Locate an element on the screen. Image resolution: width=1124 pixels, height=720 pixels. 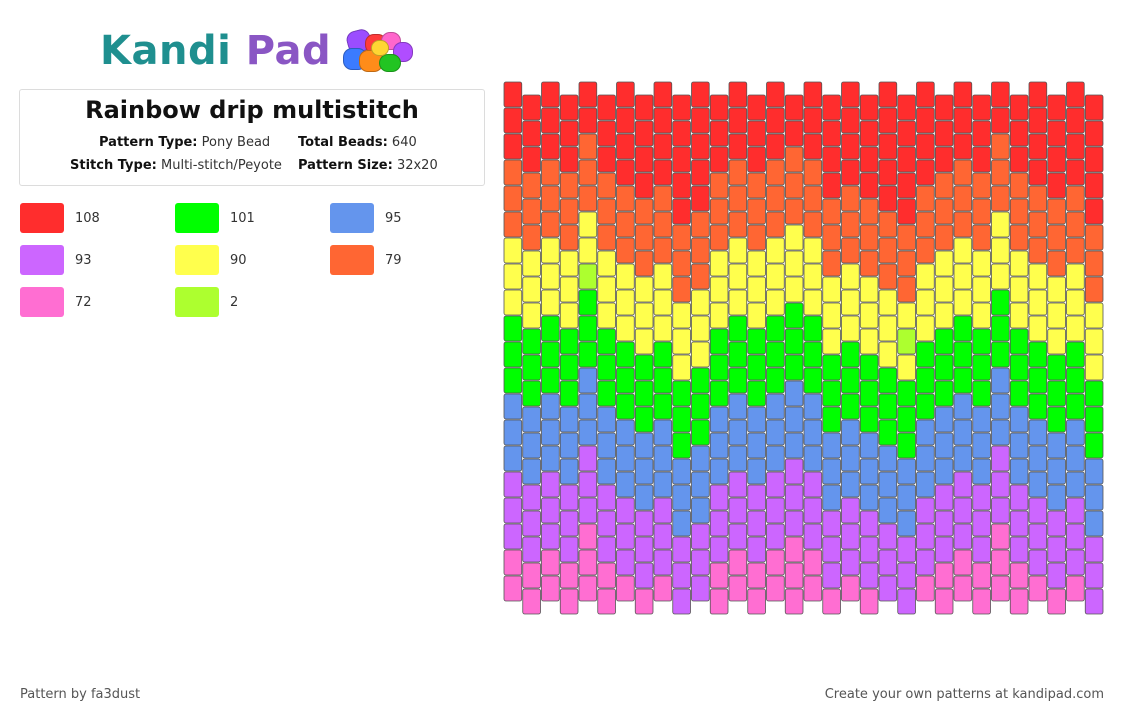
total-beads: Total Beads: 640 is located at coordinates (357, 142).